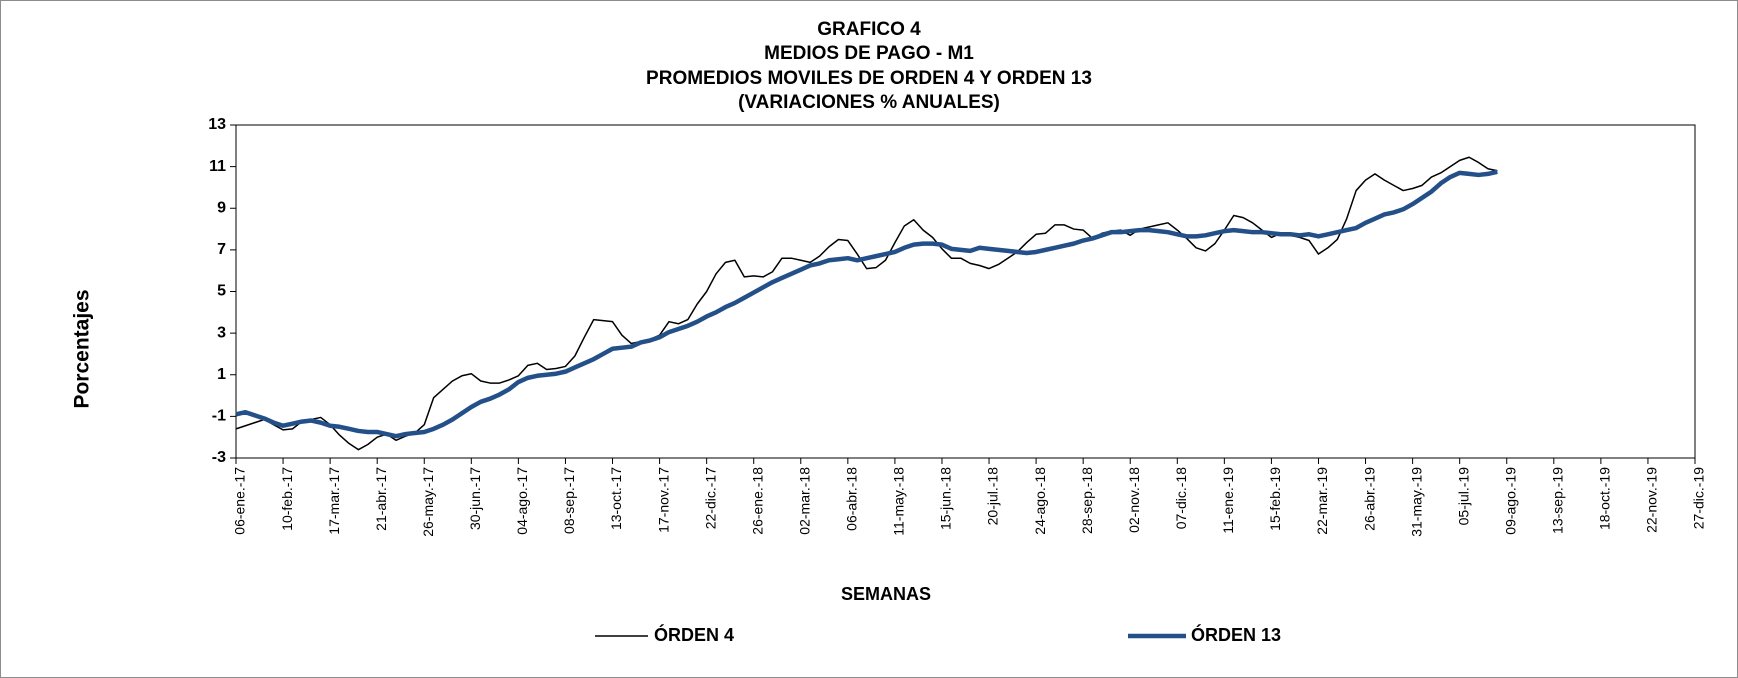  What do you see at coordinates (993, 496) in the screenshot?
I see `x-tick-label: 20-jul.-18` at bounding box center [993, 496].